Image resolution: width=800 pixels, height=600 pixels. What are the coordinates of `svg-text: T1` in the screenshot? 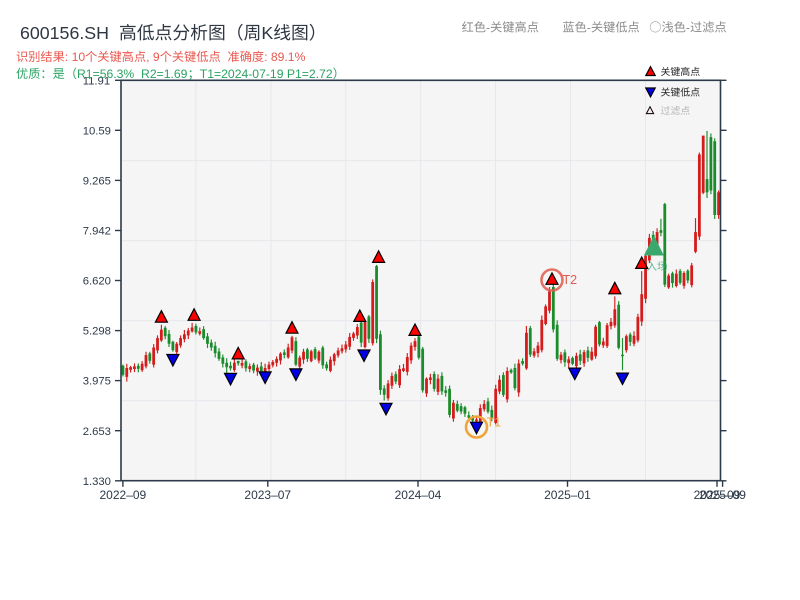 It's located at (494, 423).